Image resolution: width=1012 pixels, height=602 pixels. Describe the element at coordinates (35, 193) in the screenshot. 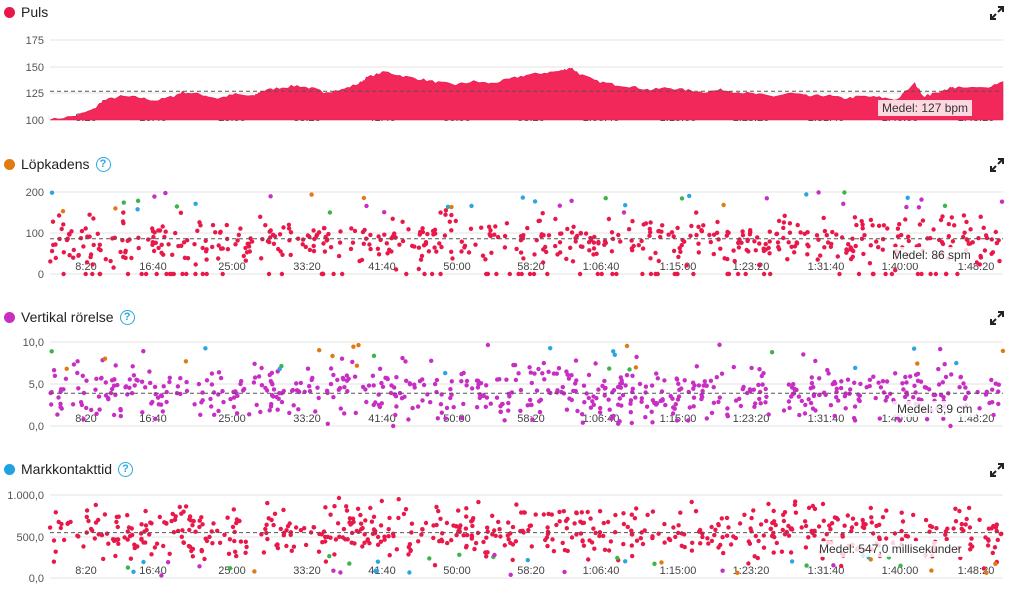

I see `y-tick-label: 200` at that location.